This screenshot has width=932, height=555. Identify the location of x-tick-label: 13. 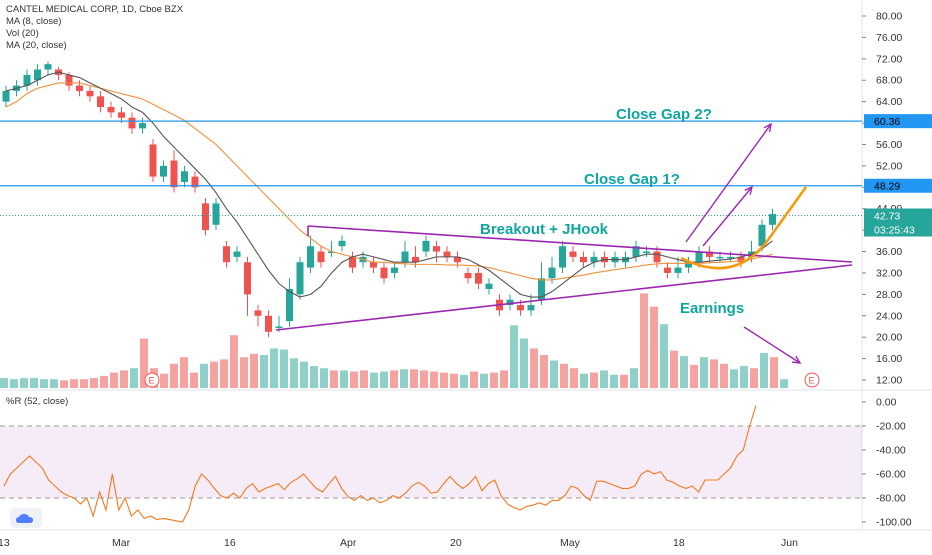
(5, 543).